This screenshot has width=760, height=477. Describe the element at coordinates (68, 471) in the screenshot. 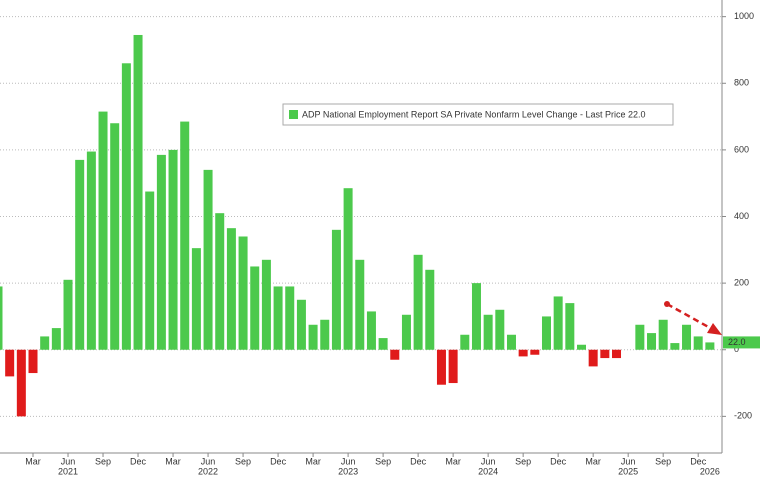

I see `year-label: 2021` at that location.